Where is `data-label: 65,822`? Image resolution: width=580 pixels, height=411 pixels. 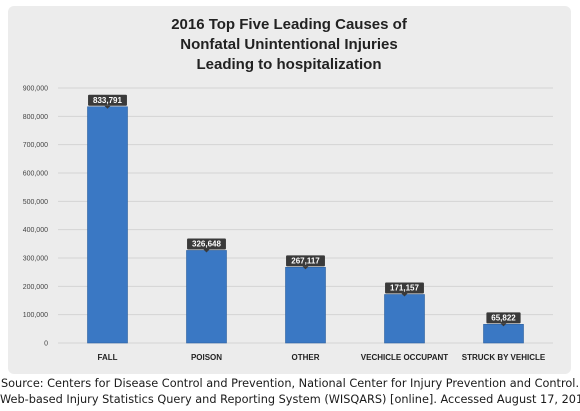 data-label: 65,822 is located at coordinates (503, 318).